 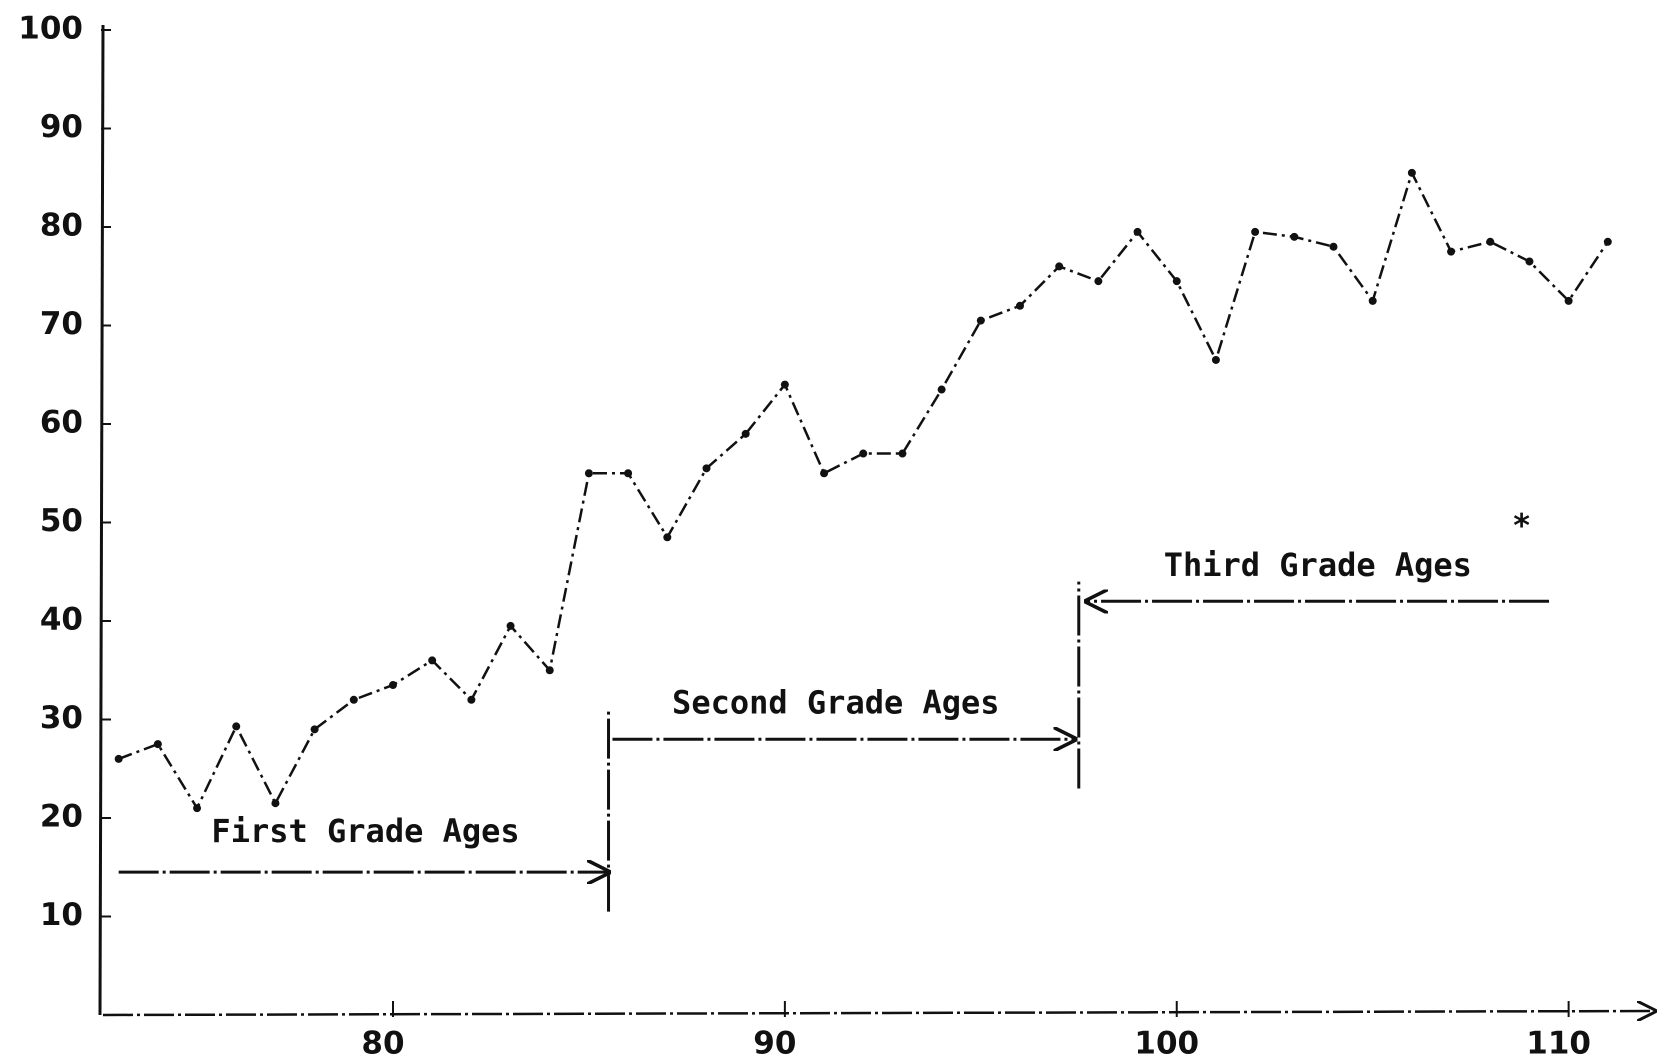 I want to click on y-tick-label: 50, so click(x=61, y=521).